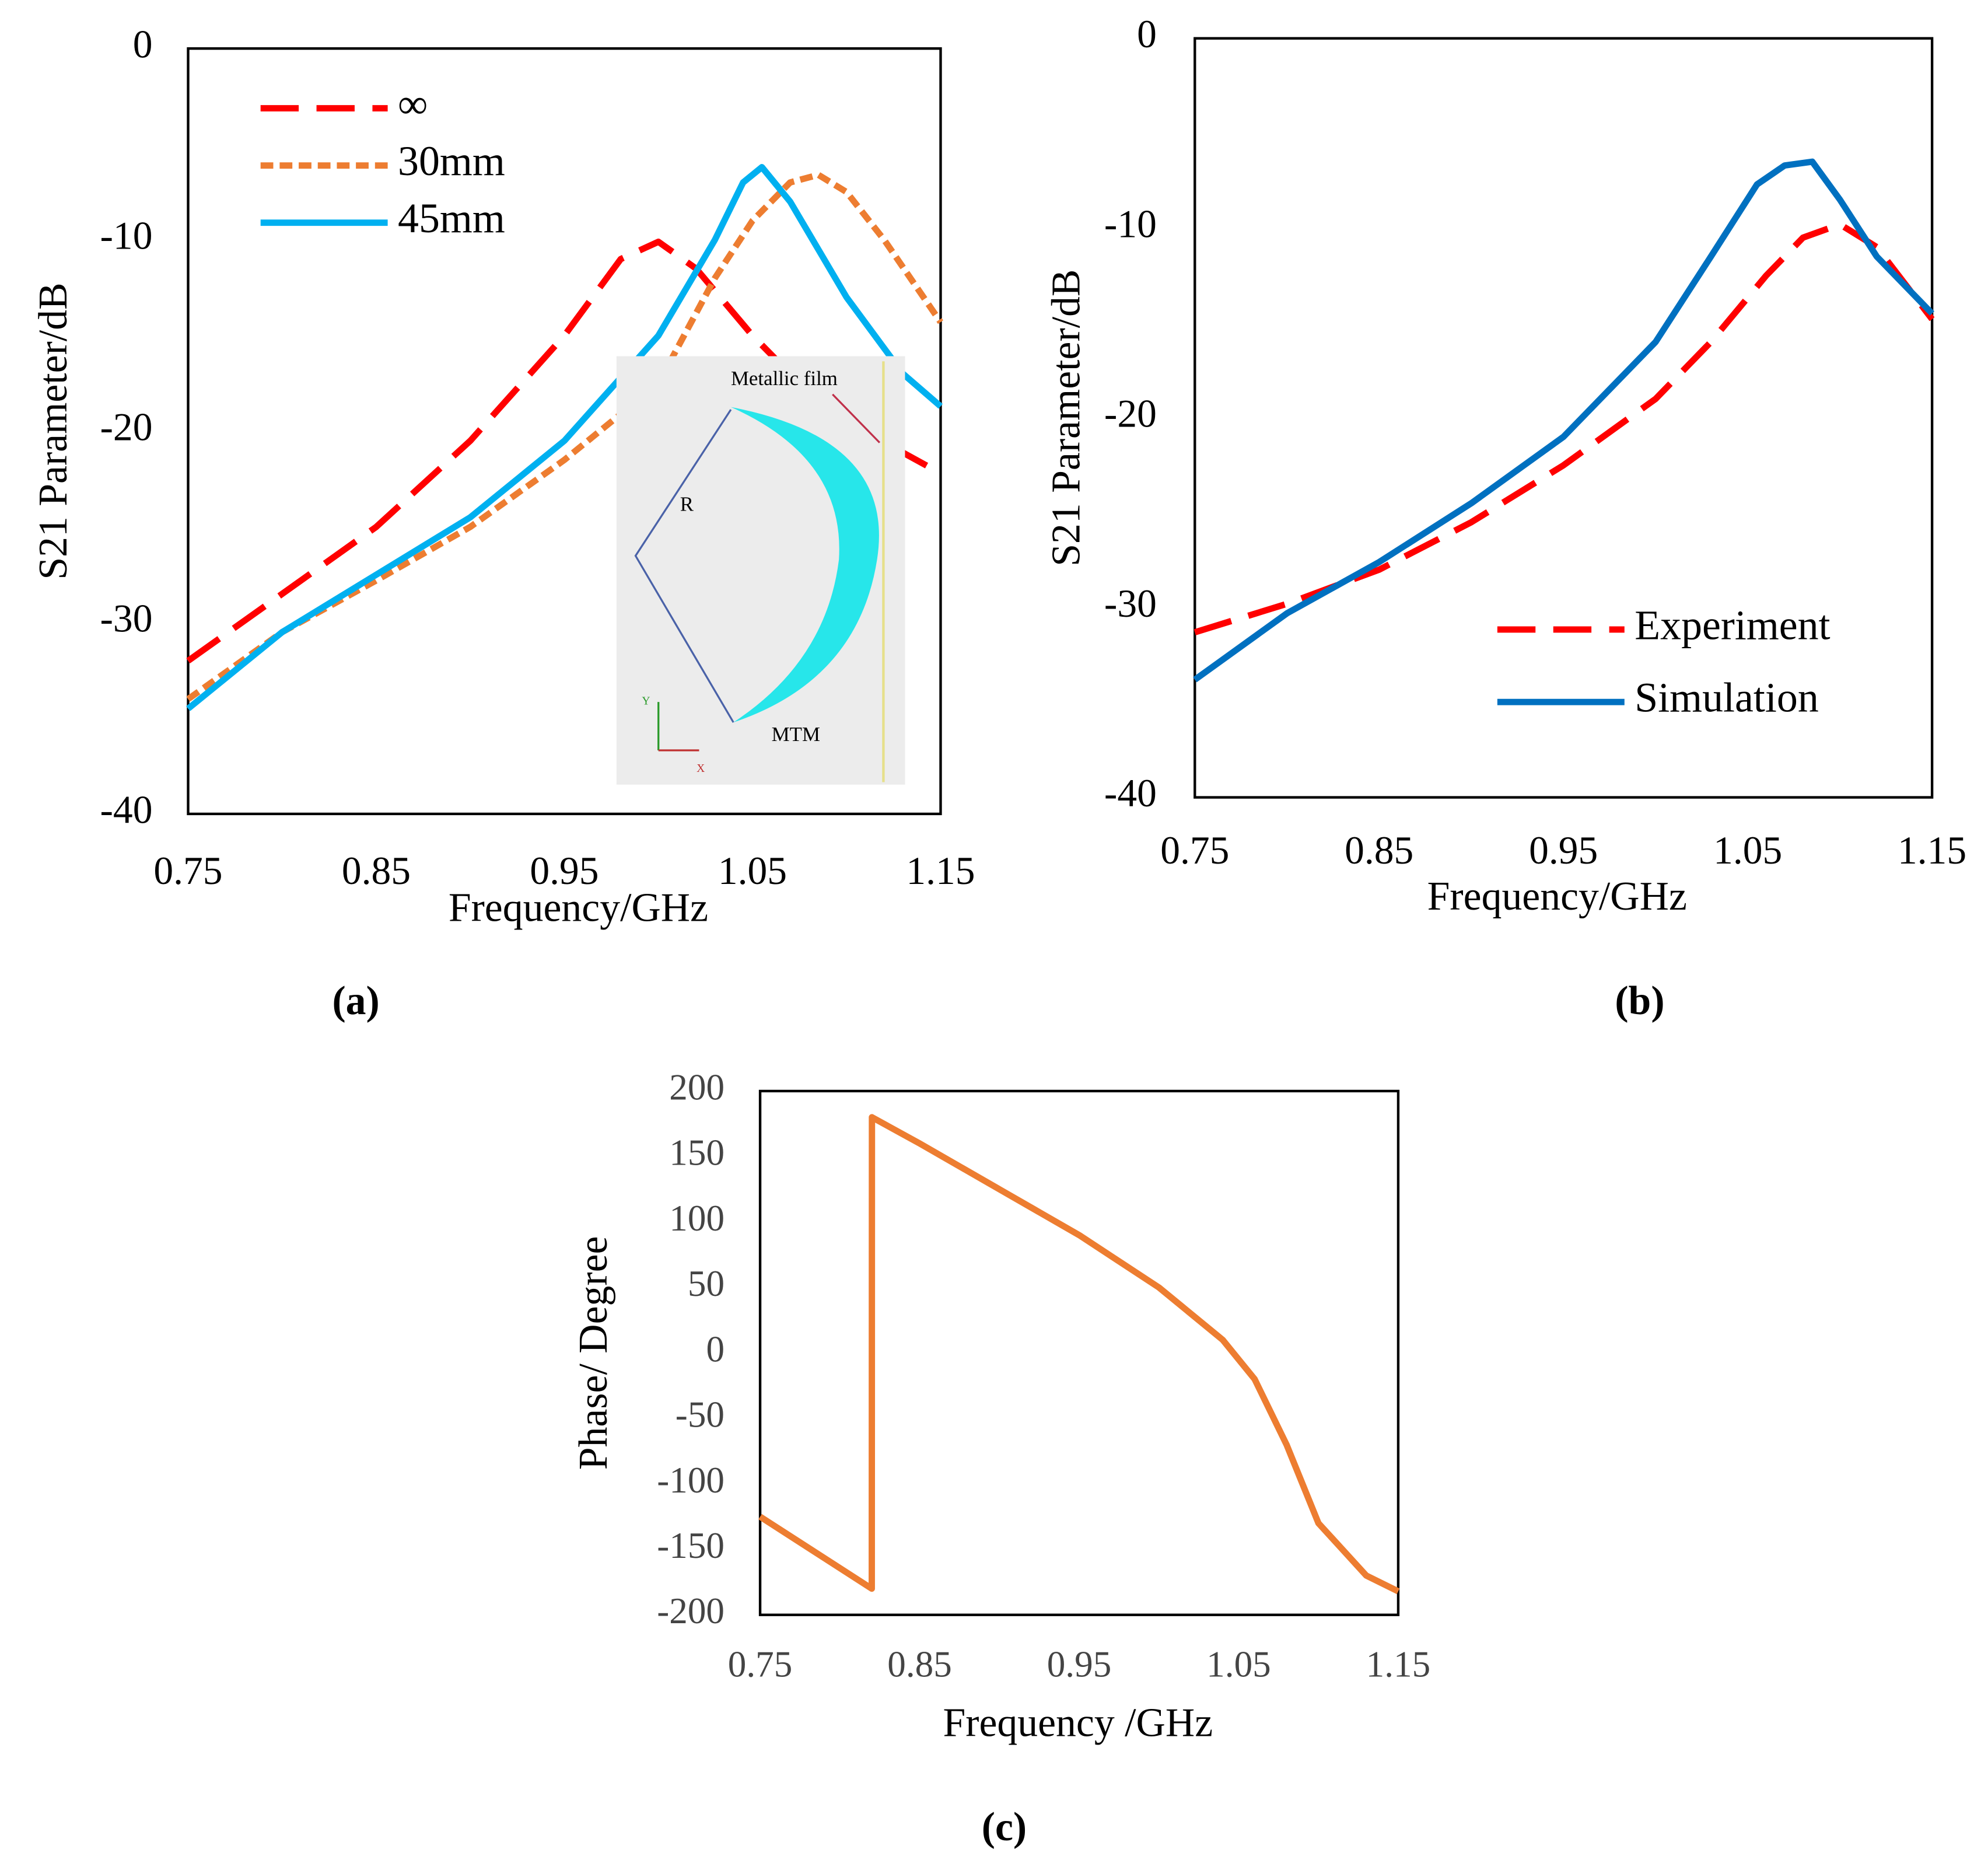  I want to click on legend-label: Experiment, so click(1732, 625).